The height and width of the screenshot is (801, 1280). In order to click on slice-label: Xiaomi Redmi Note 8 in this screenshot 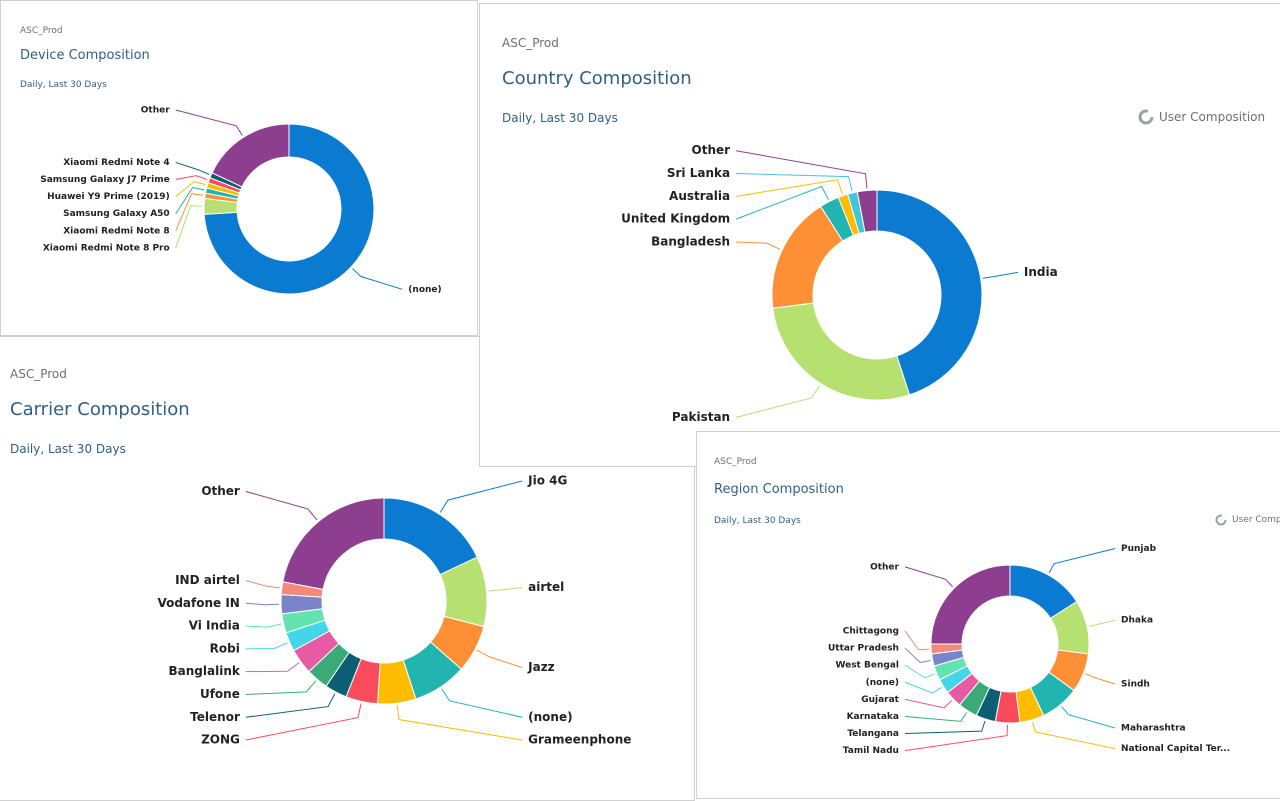, I will do `click(116, 231)`.